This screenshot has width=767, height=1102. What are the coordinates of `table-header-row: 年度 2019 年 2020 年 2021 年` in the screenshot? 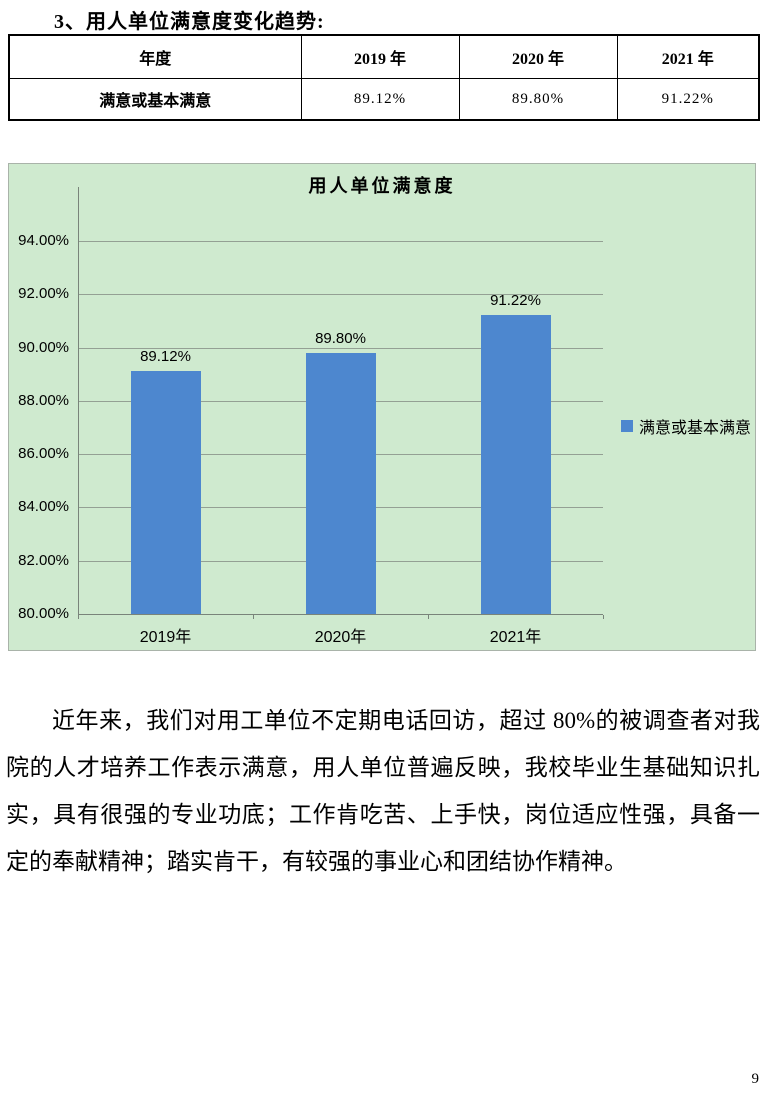 It's located at (384, 56).